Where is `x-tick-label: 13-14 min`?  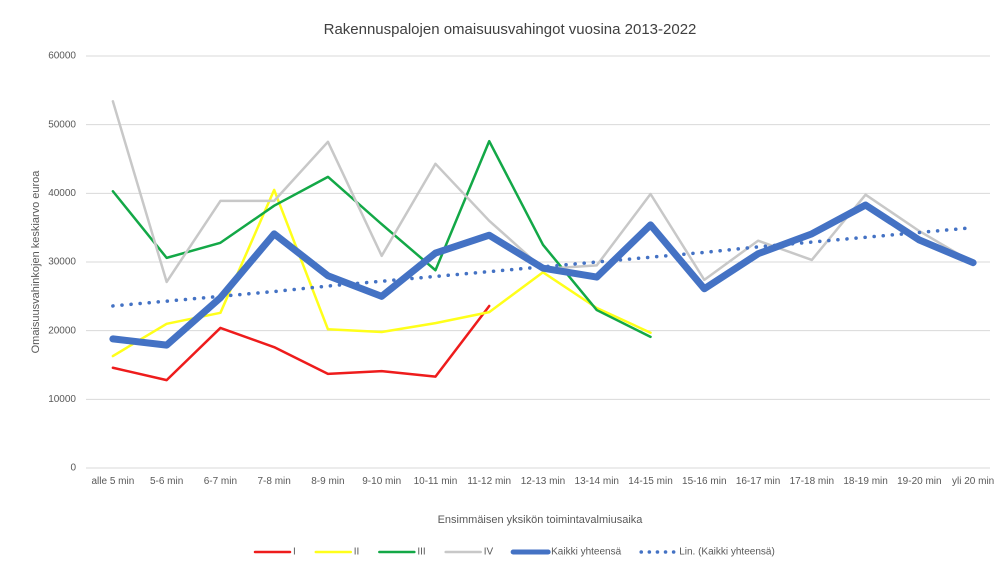 x-tick-label: 13-14 min is located at coordinates (596, 481).